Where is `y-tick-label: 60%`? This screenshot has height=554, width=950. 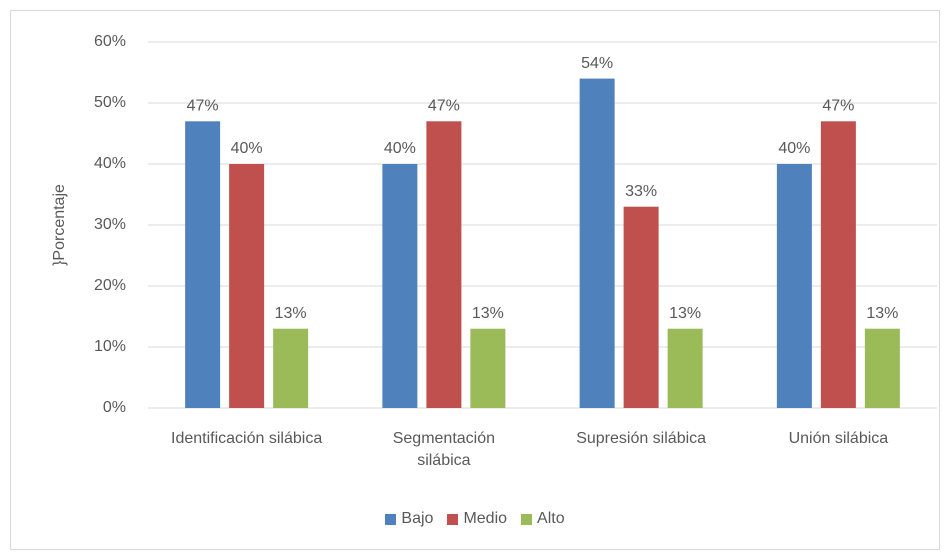 y-tick-label: 60% is located at coordinates (110, 41).